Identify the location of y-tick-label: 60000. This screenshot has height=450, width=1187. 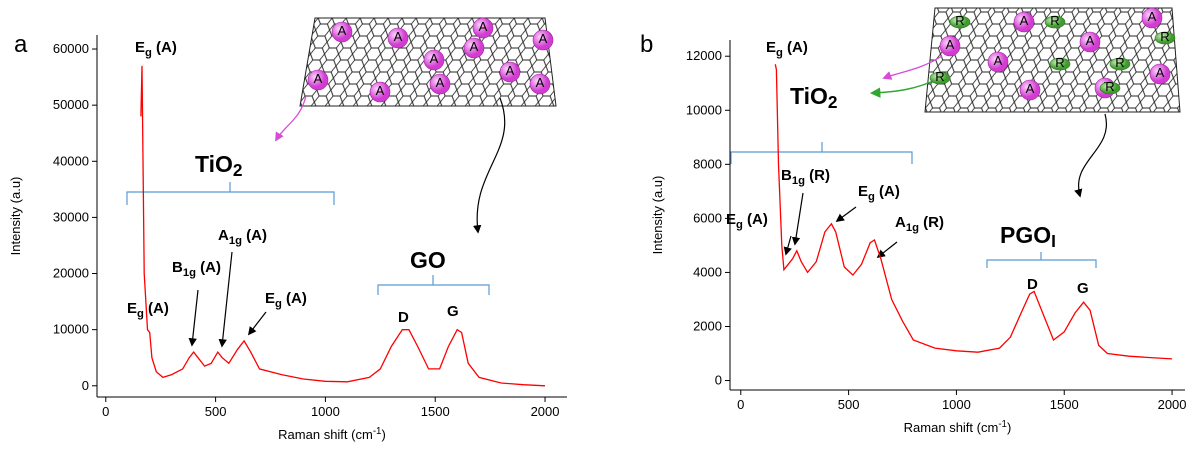
(71, 48).